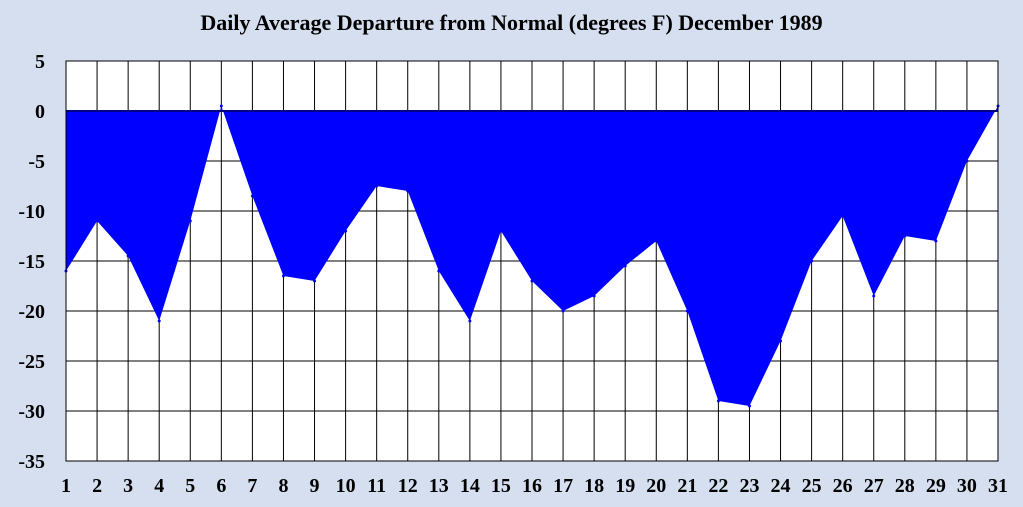 The width and height of the screenshot is (1023, 507). What do you see at coordinates (252, 486) in the screenshot?
I see `x-tick-label: 7` at bounding box center [252, 486].